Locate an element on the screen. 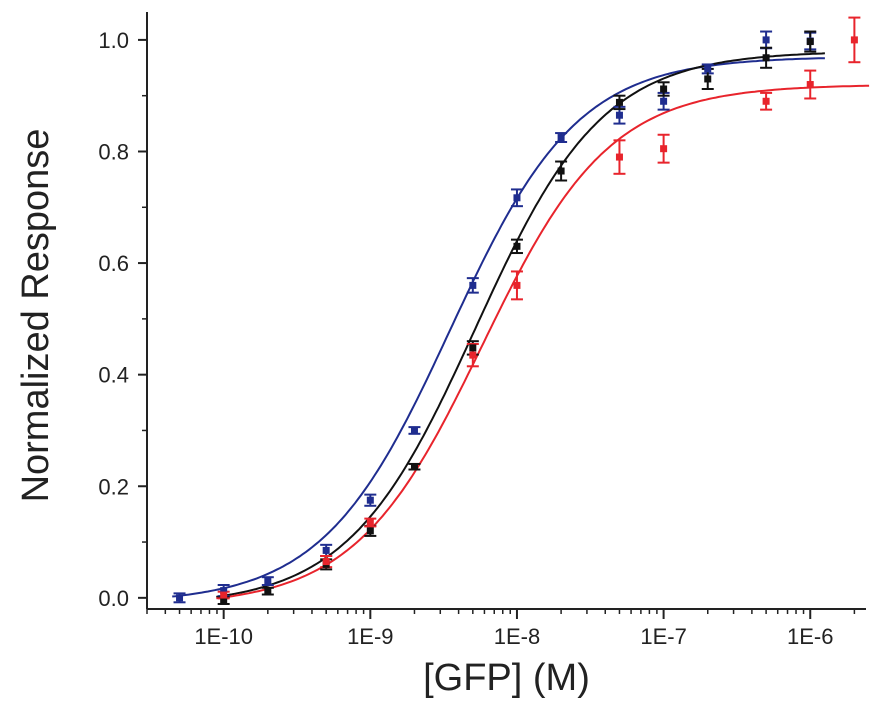 The width and height of the screenshot is (874, 702). x-tick-label: 1E-7 is located at coordinates (663, 636).